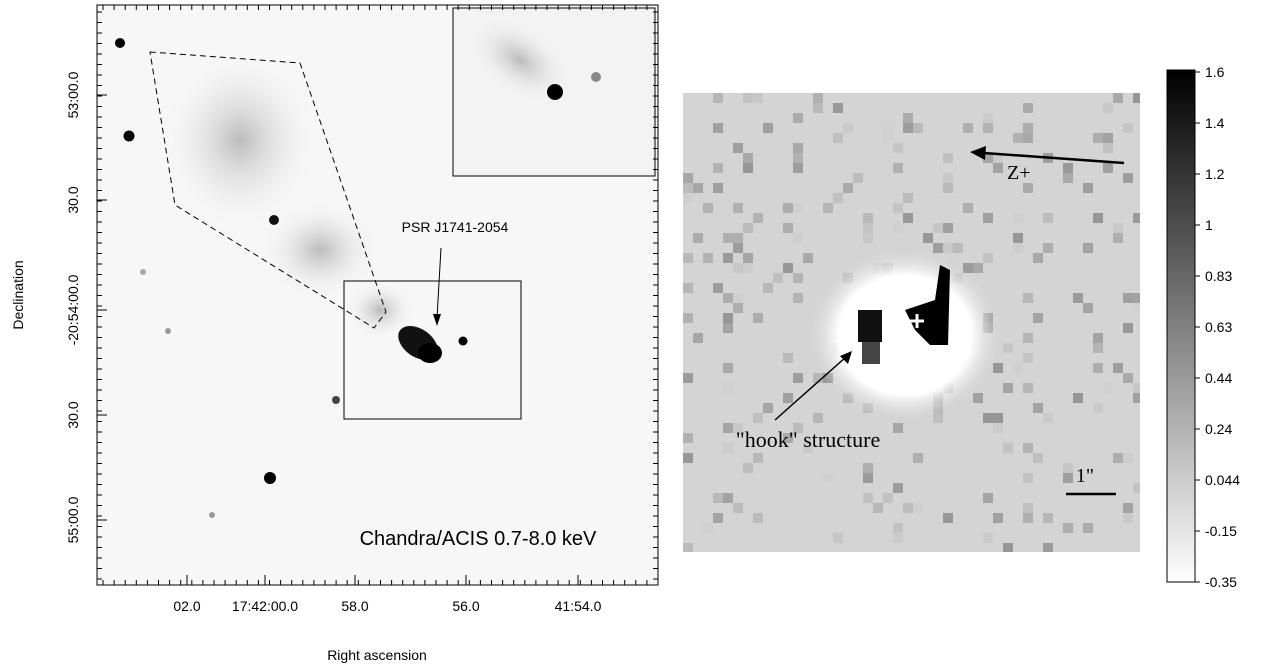 The image size is (1262, 672). Describe the element at coordinates (1215, 123) in the screenshot. I see `colorbar-label: 1.4` at that location.